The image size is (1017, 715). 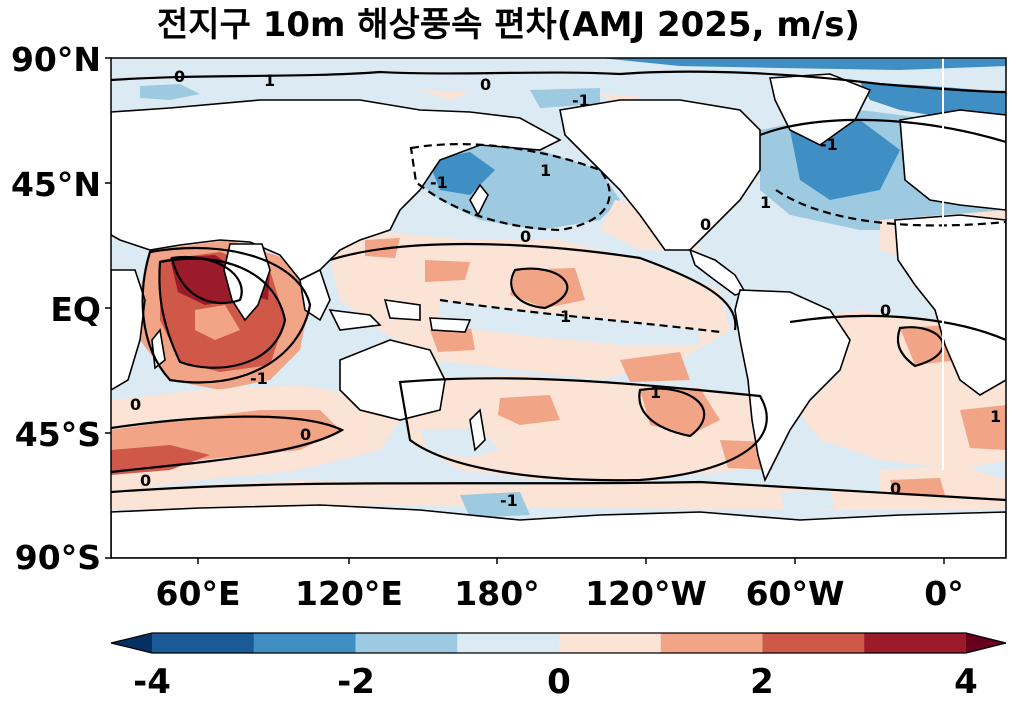 What do you see at coordinates (559, 682) in the screenshot?
I see `colorbar-tick-label: 0` at bounding box center [559, 682].